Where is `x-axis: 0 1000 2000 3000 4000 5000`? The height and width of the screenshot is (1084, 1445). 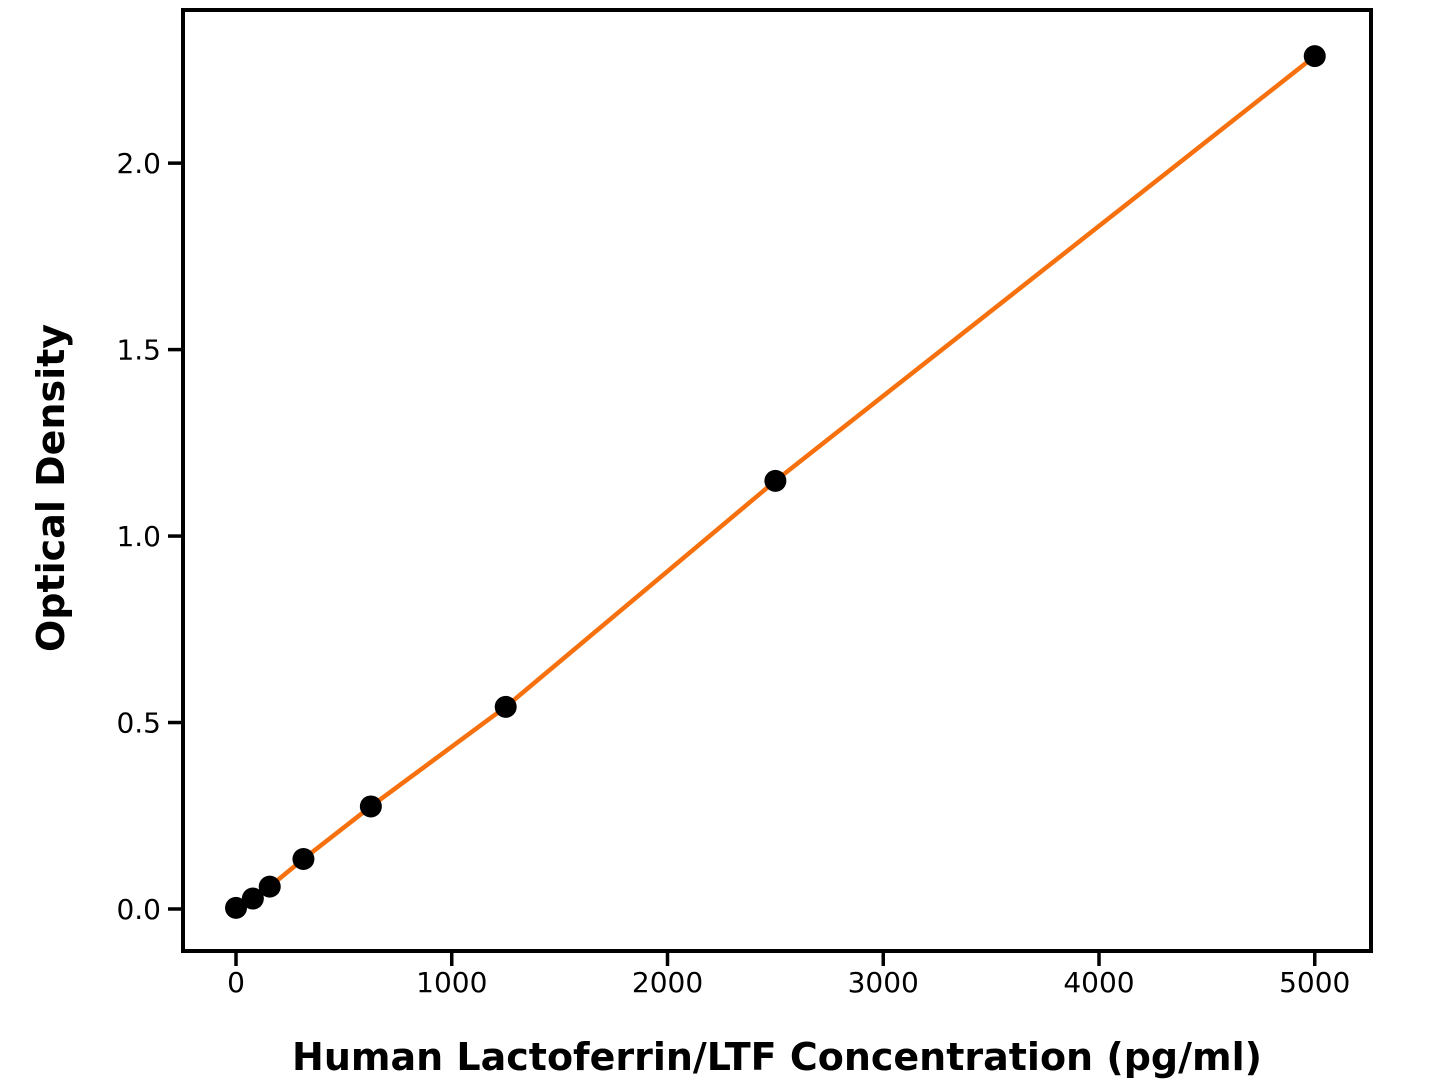
x-axis: 0 1000 2000 3000 4000 5000 is located at coordinates (788, 976).